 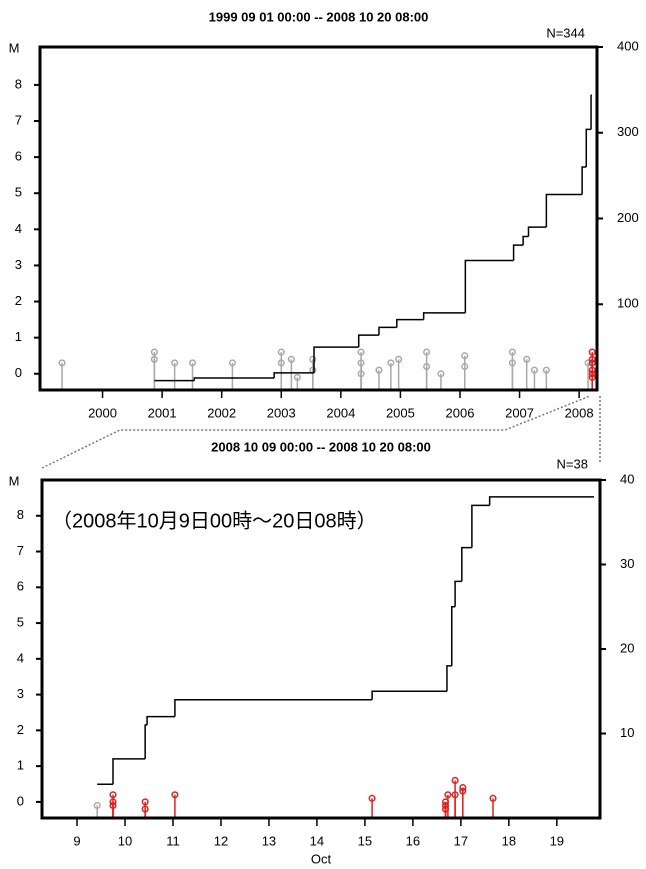 What do you see at coordinates (20, 586) in the screenshot?
I see `y-tick-label: 6` at bounding box center [20, 586].